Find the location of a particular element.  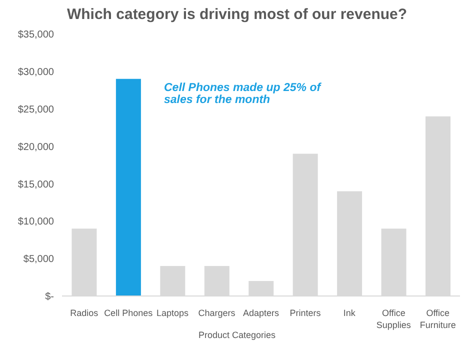

x-tick-label: Laptops is located at coordinates (173, 313).